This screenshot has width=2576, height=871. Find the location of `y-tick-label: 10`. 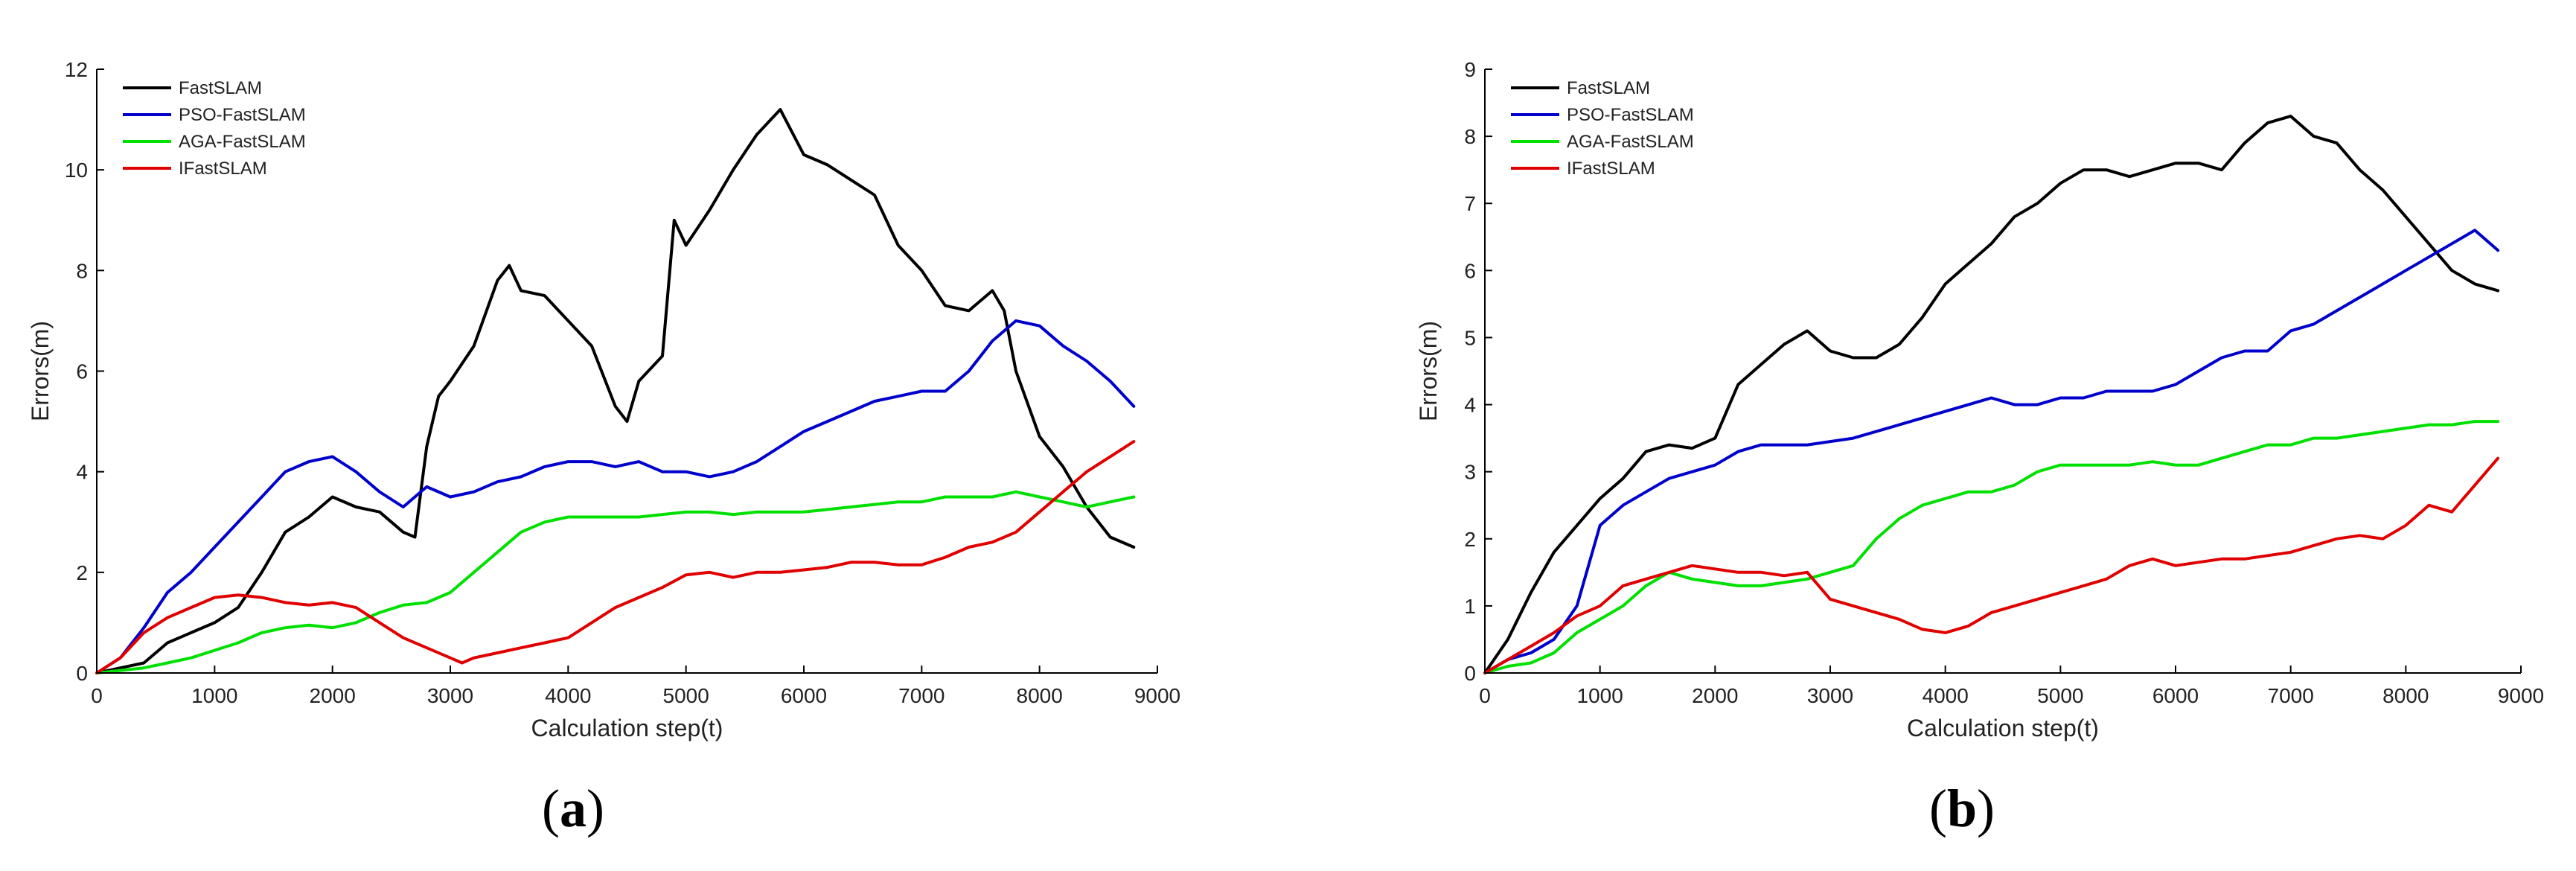

y-tick-label: 10 is located at coordinates (76, 170).